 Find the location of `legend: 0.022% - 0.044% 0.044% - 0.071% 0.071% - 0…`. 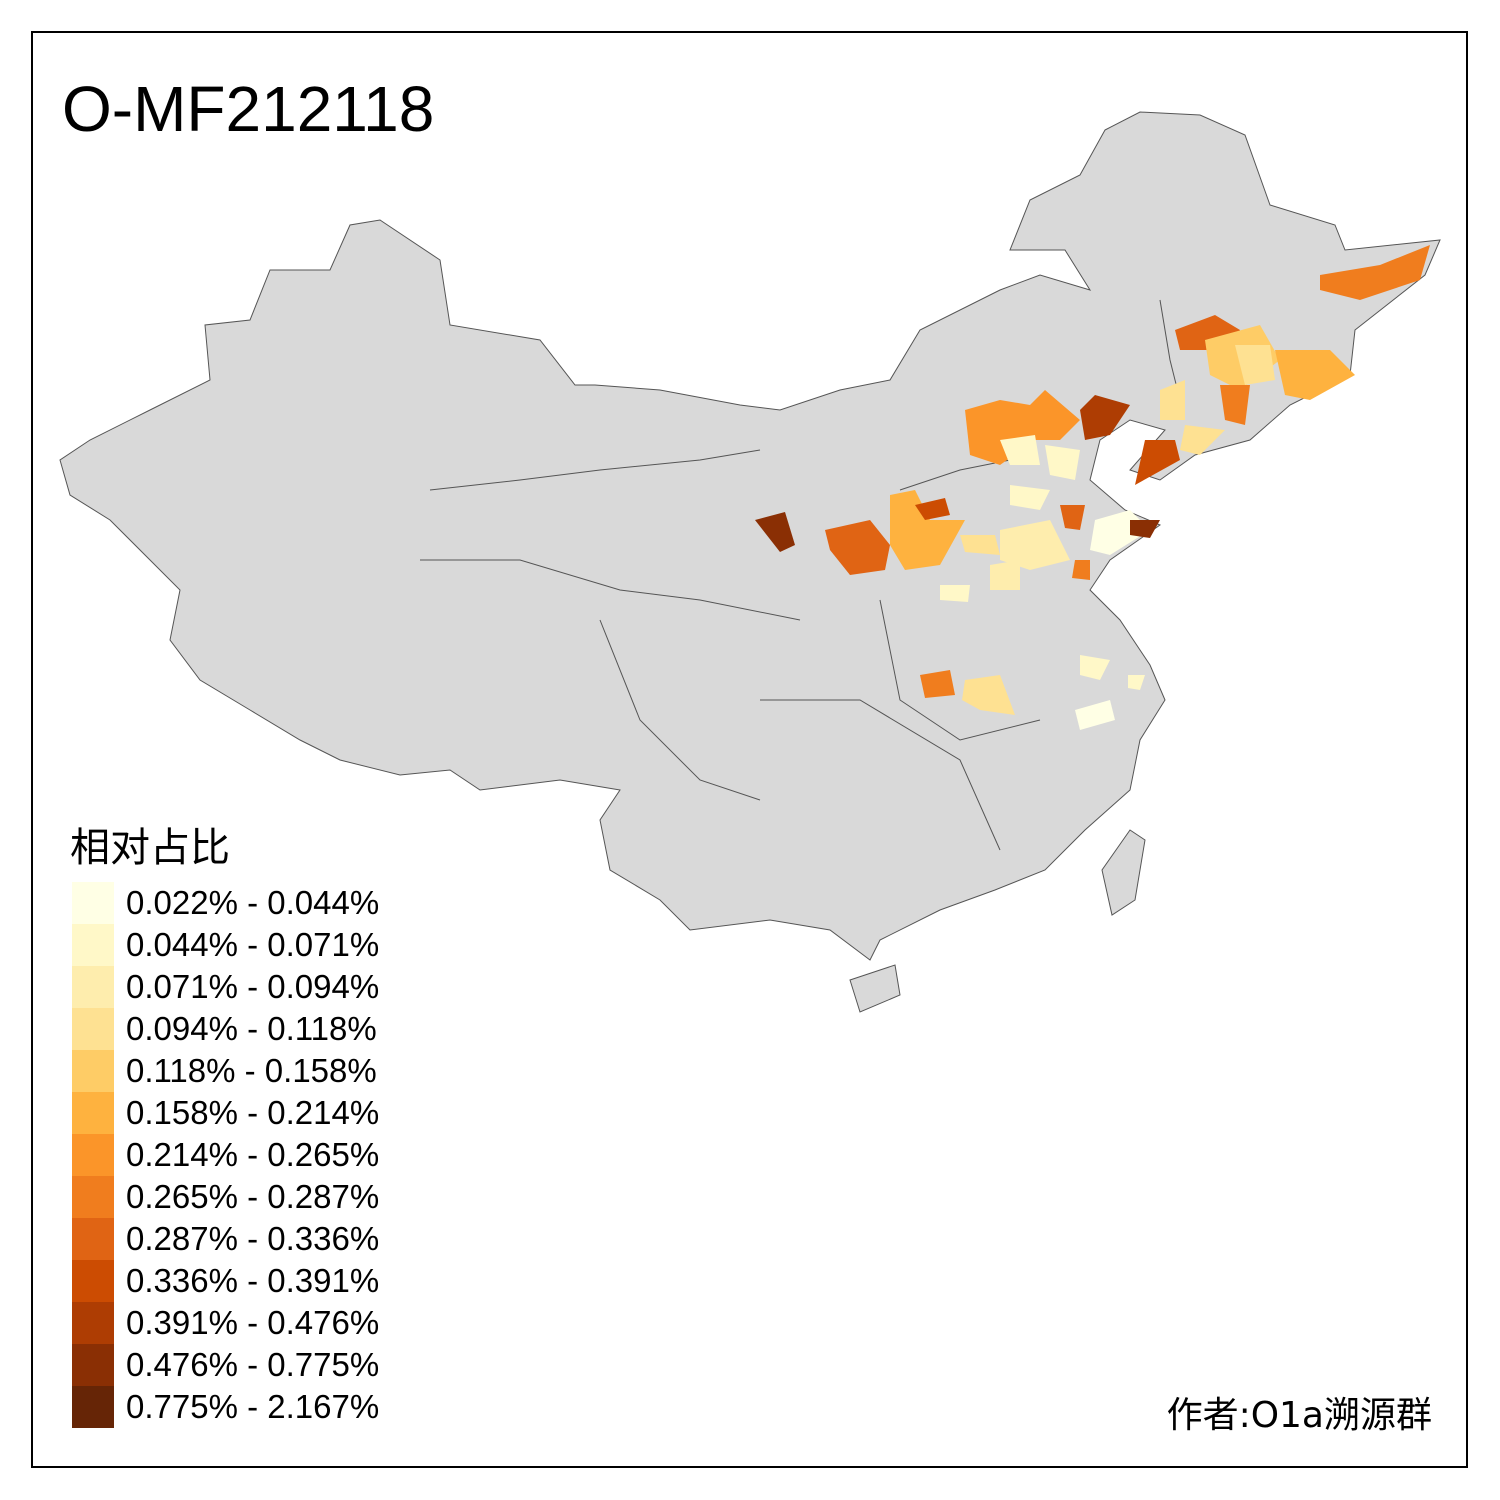

legend: 0.022% - 0.044% 0.044% - 0.071% 0.071% - 0… is located at coordinates (225, 1155).